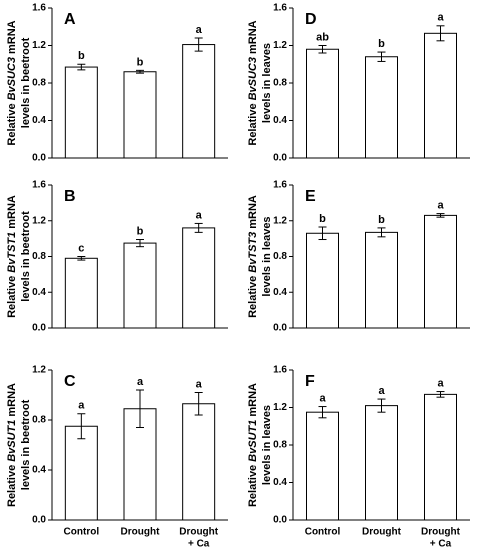 The width and height of the screenshot is (485, 550). I want to click on x-tick-label: + Ca, so click(199, 544).